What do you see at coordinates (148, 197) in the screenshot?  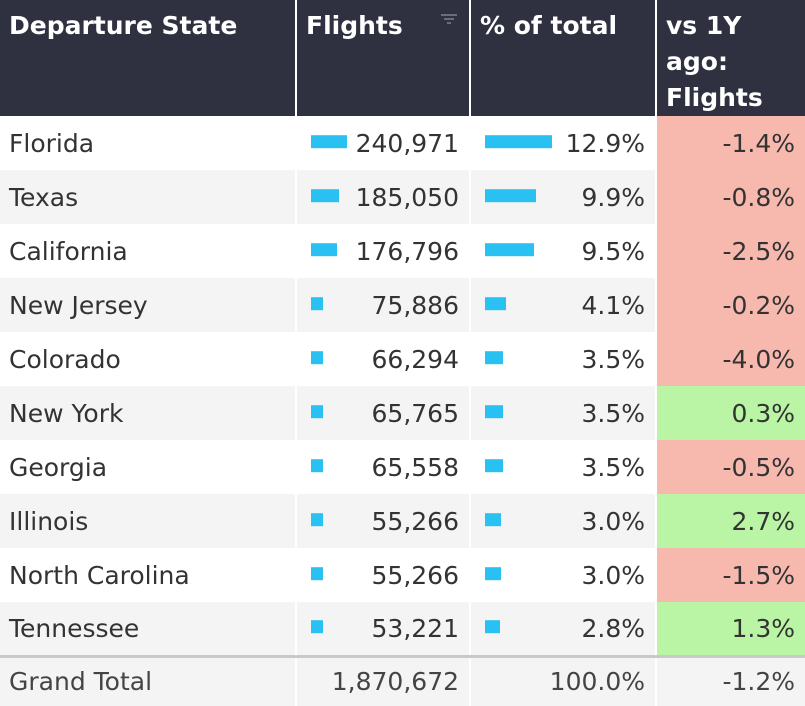 I see `state-cell: Texas` at bounding box center [148, 197].